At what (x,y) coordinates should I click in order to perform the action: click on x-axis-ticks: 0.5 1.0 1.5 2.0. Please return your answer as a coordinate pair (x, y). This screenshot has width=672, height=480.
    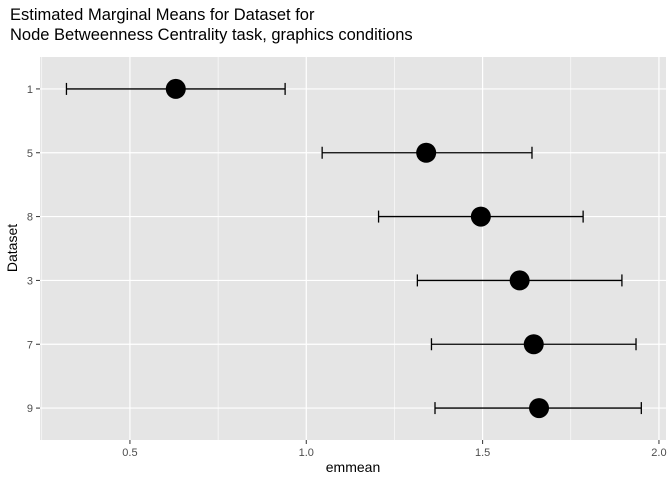
    Looking at the image, I should click on (394, 449).